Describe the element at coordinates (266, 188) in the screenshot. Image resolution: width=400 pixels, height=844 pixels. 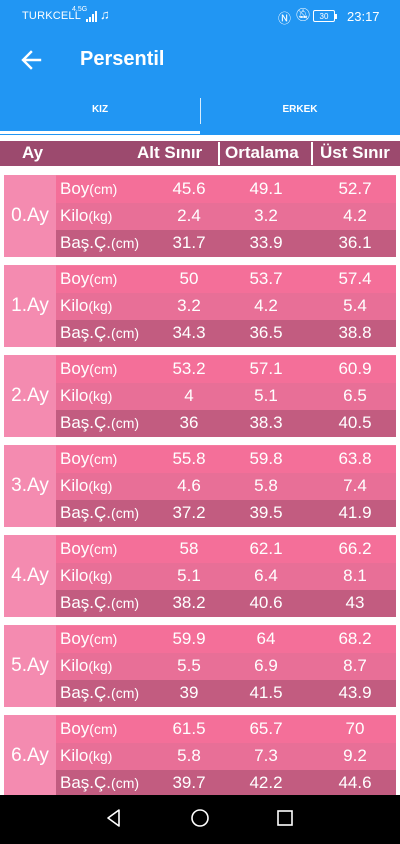
I see `ortalama-value: 49.1` at that location.